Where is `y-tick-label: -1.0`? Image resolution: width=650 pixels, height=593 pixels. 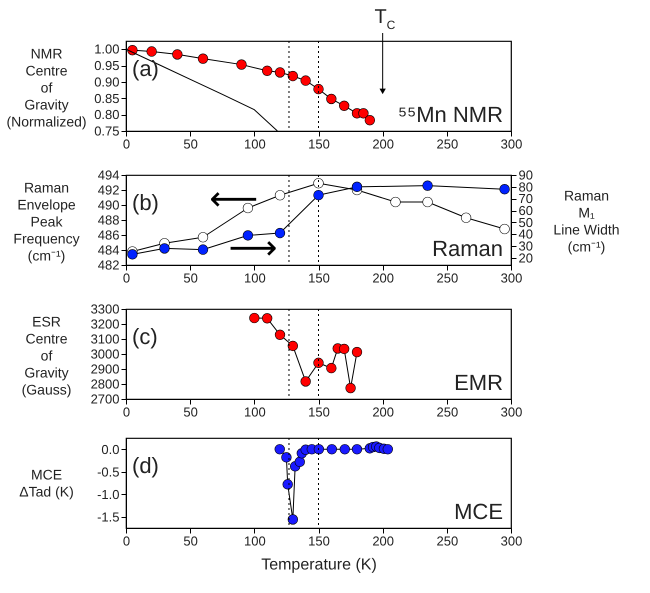
y-tick-label: -1.0 is located at coordinates (108, 494).